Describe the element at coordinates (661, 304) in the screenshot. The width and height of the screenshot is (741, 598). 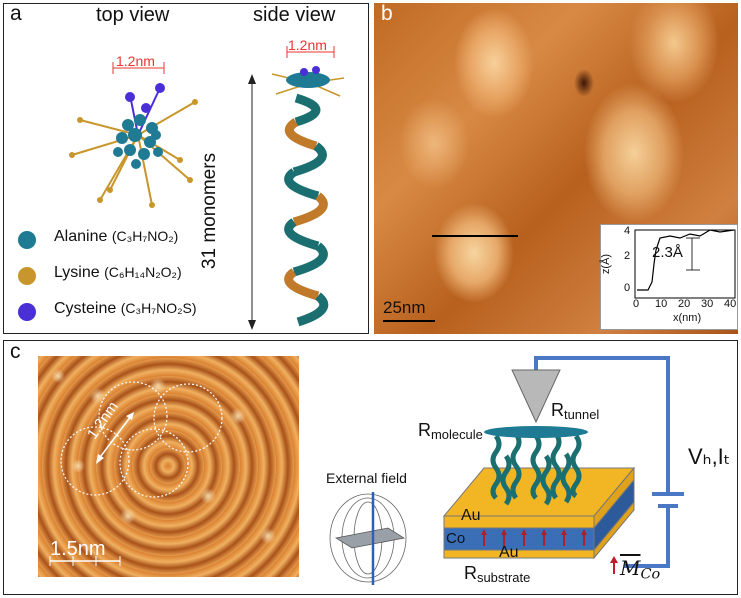
I see `inset-xtick-10: 10` at that location.